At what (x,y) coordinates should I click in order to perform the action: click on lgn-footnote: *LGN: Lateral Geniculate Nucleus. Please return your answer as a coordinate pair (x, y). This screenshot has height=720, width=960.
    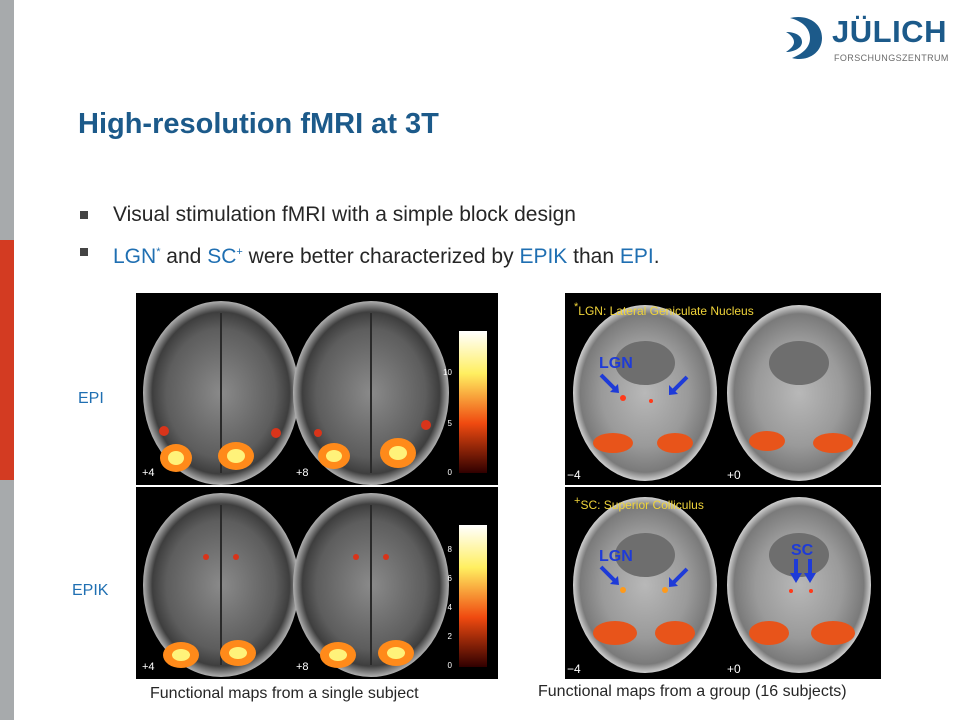
    Looking at the image, I should click on (664, 309).